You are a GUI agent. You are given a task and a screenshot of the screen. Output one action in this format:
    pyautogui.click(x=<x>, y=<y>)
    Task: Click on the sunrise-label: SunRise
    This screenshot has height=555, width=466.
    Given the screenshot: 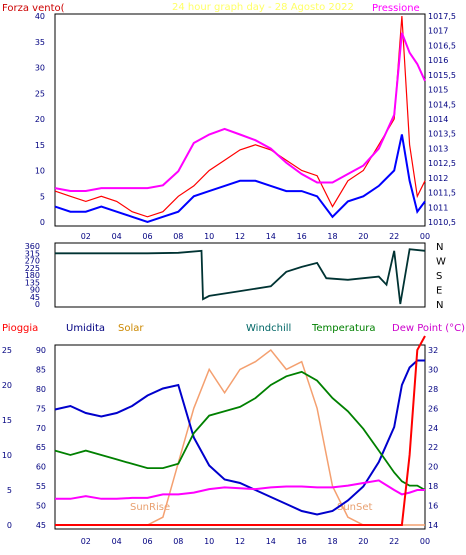 What is the action you would take?
    pyautogui.click(x=150, y=507)
    